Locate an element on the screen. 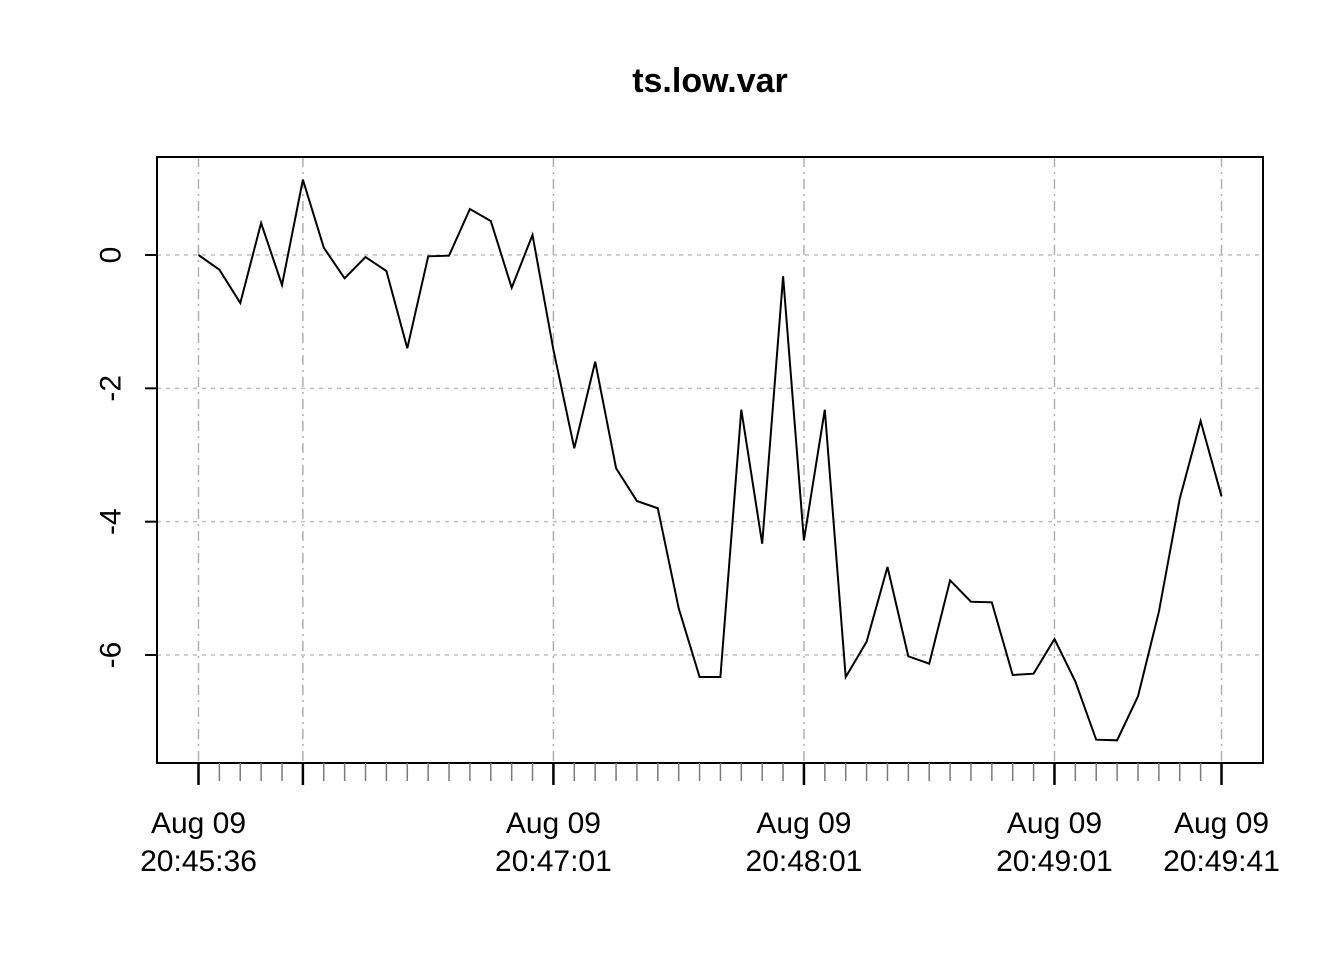 This screenshot has width=1344, height=960. x-tick-label-time: 20:48:01 is located at coordinates (804, 861).